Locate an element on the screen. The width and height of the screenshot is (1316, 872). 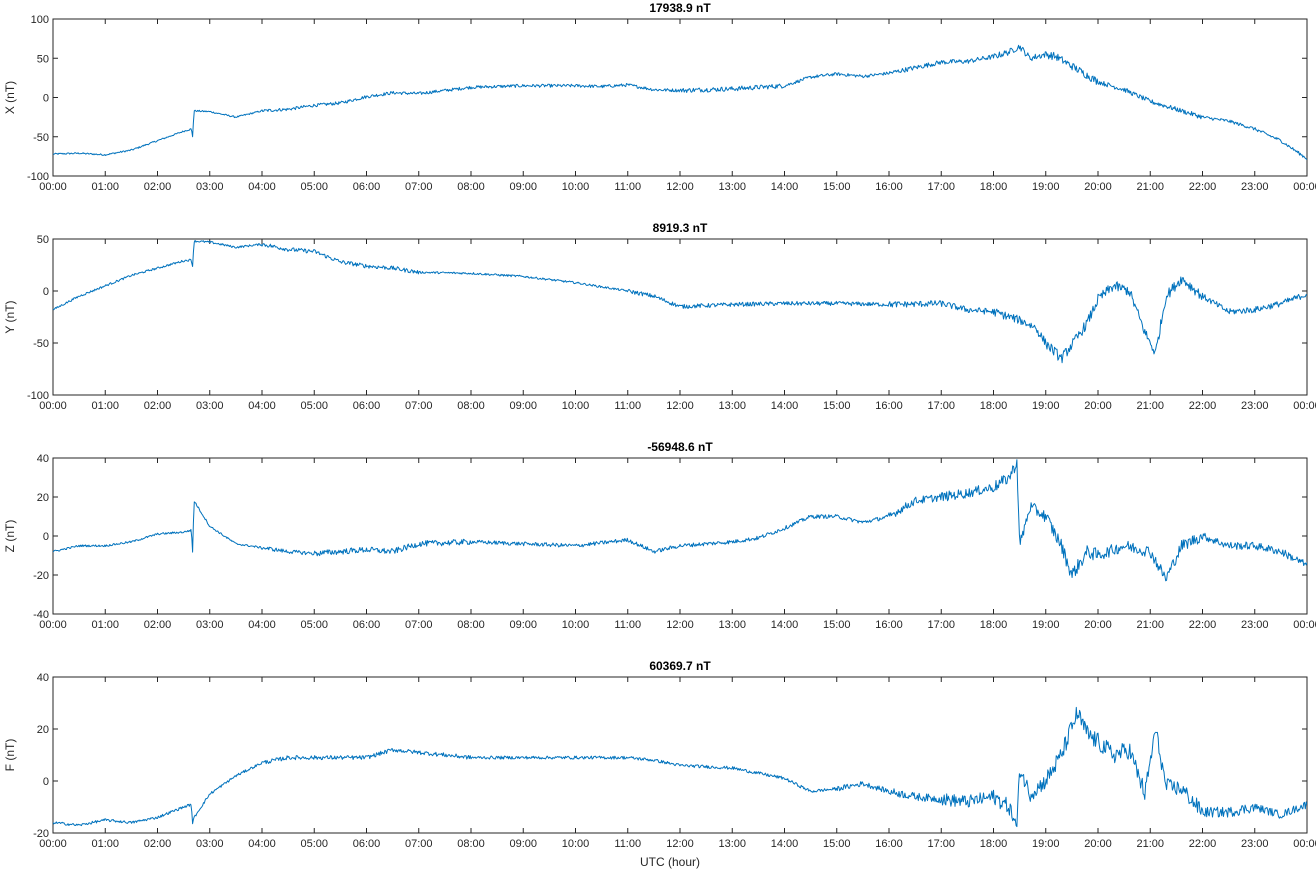
p3-xtick-label: 02:00 is located at coordinates (158, 844).